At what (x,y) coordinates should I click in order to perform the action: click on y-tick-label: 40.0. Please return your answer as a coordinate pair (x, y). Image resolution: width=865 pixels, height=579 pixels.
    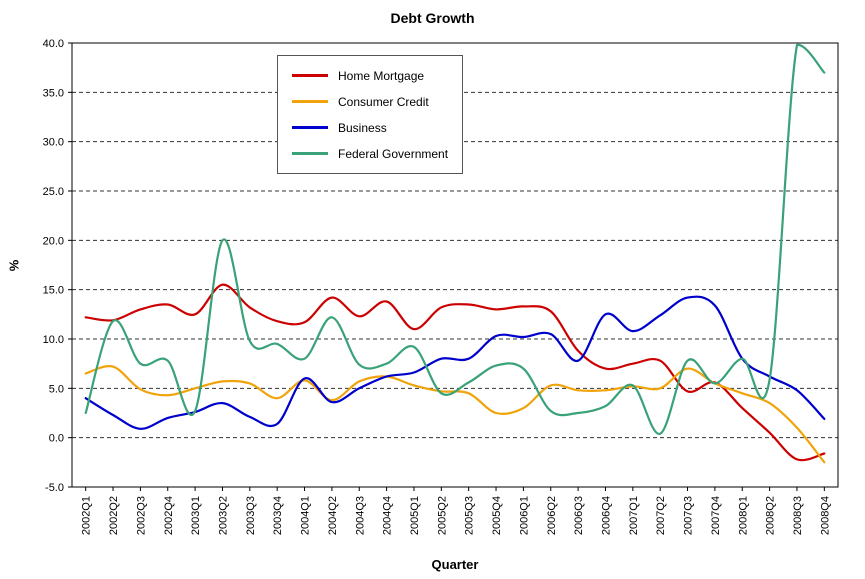
    Looking at the image, I should click on (53, 44).